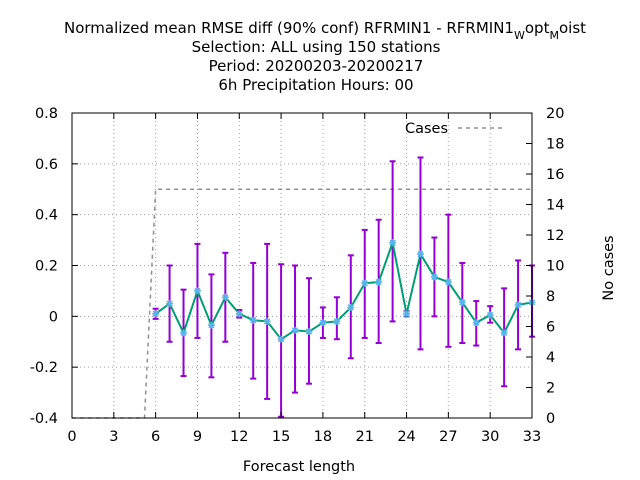 The height and width of the screenshot is (480, 640). What do you see at coordinates (365, 437) in the screenshot?
I see `x-tick-label: 21` at bounding box center [365, 437].